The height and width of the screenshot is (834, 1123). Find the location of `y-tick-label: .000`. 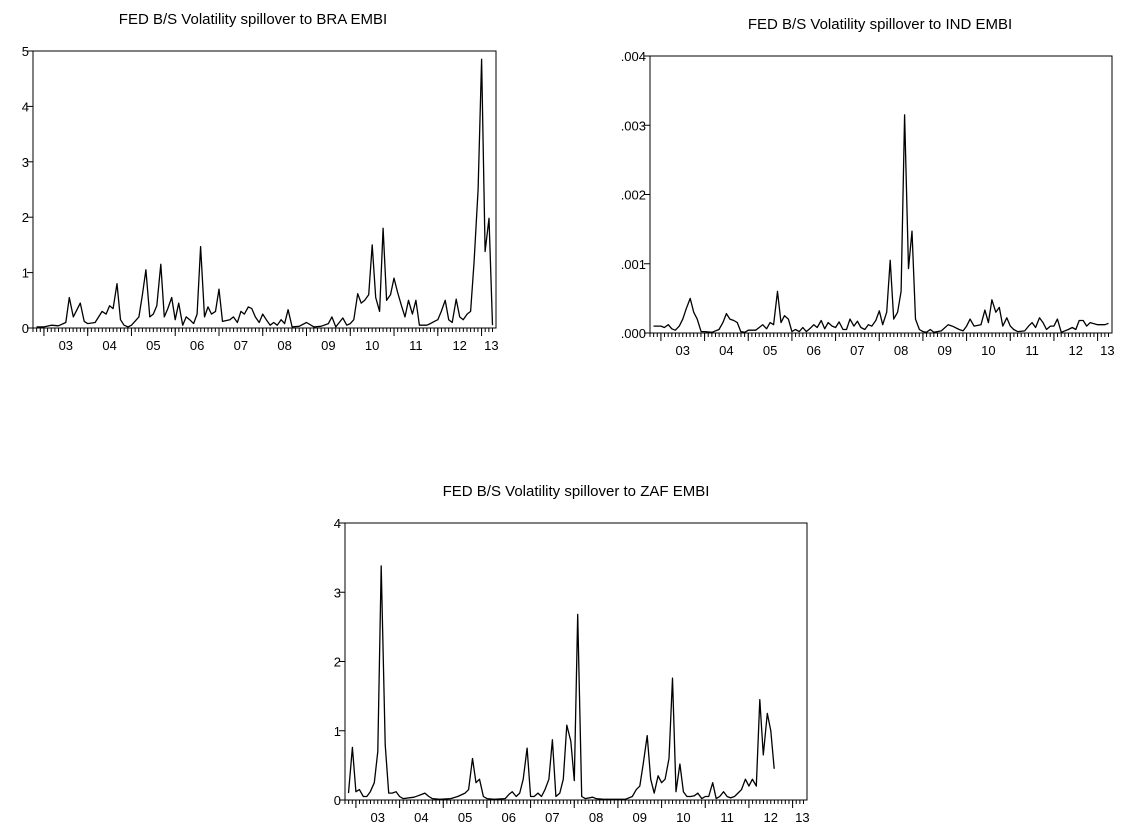

y-tick-label: .000 is located at coordinates (633, 333).